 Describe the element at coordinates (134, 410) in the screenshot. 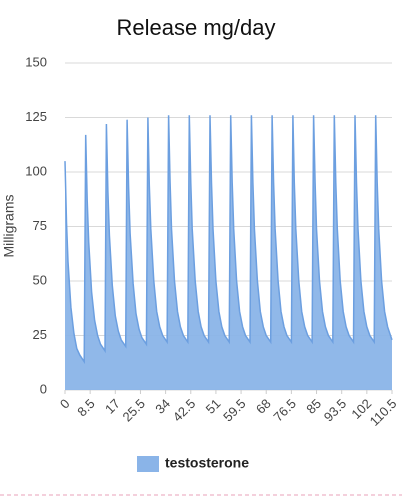

I see `x-tick-label: 25.5` at that location.